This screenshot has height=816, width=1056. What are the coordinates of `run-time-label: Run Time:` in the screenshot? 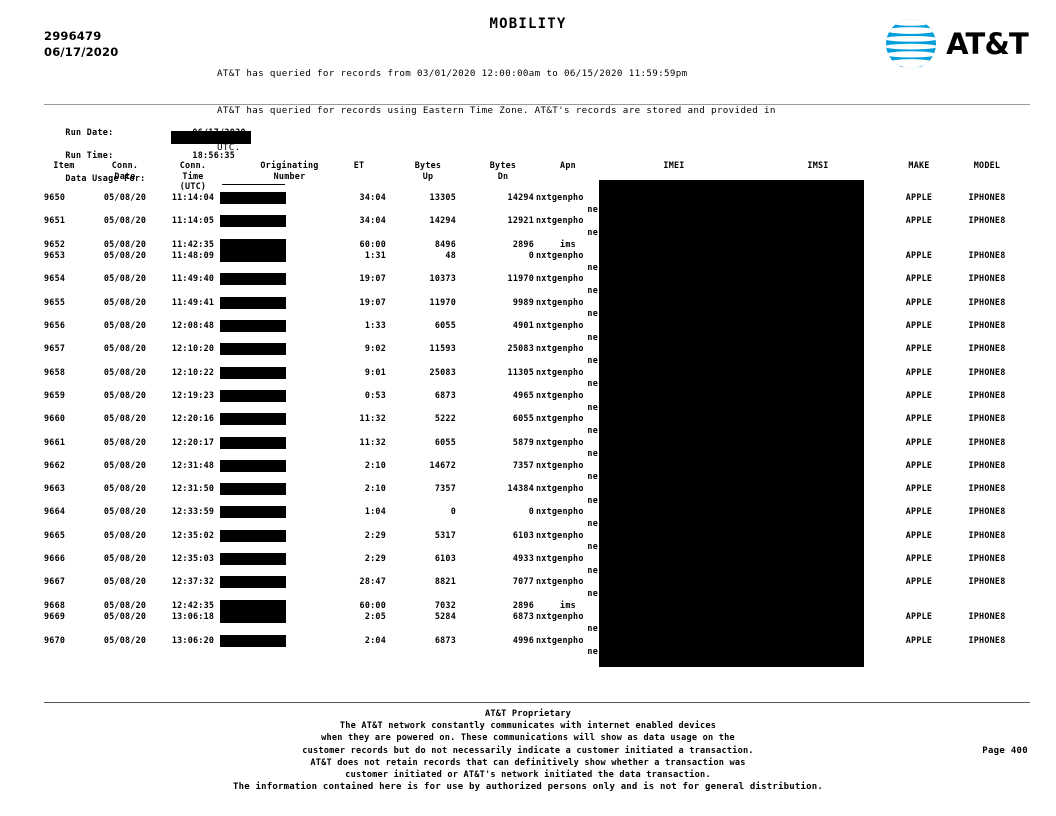 It's located at (89, 154).